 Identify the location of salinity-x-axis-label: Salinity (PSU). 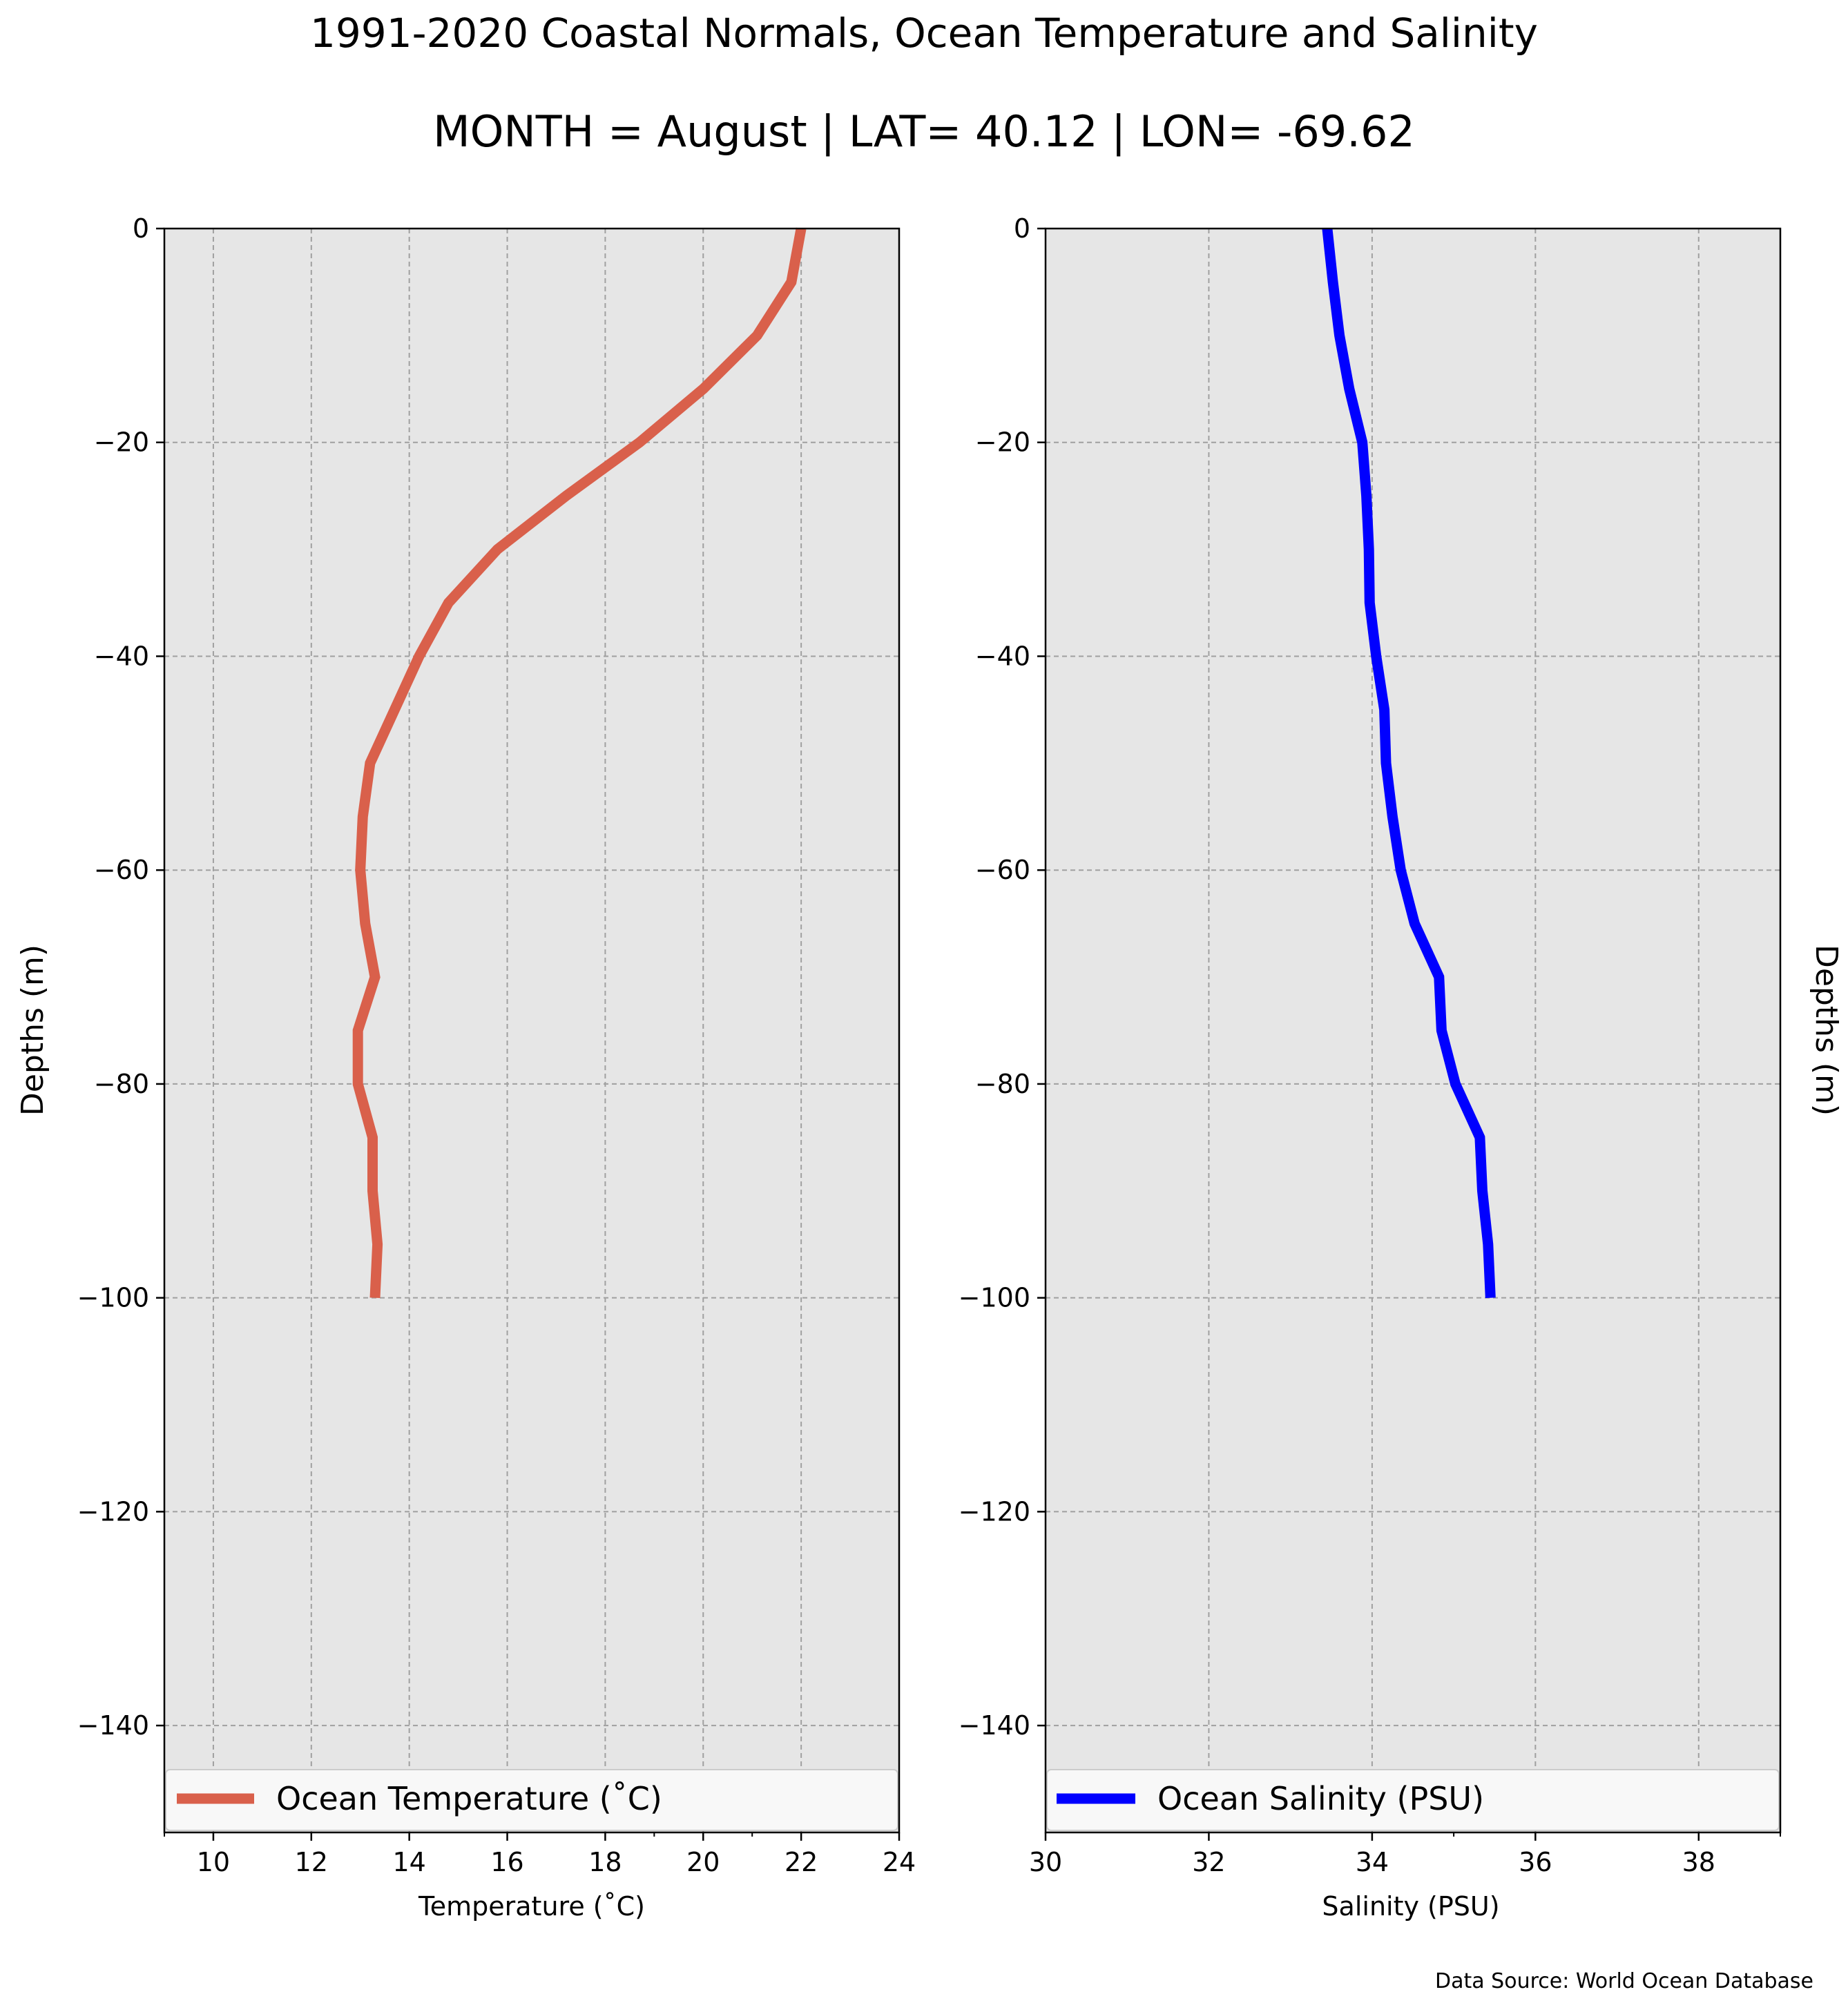
(1410, 1906).